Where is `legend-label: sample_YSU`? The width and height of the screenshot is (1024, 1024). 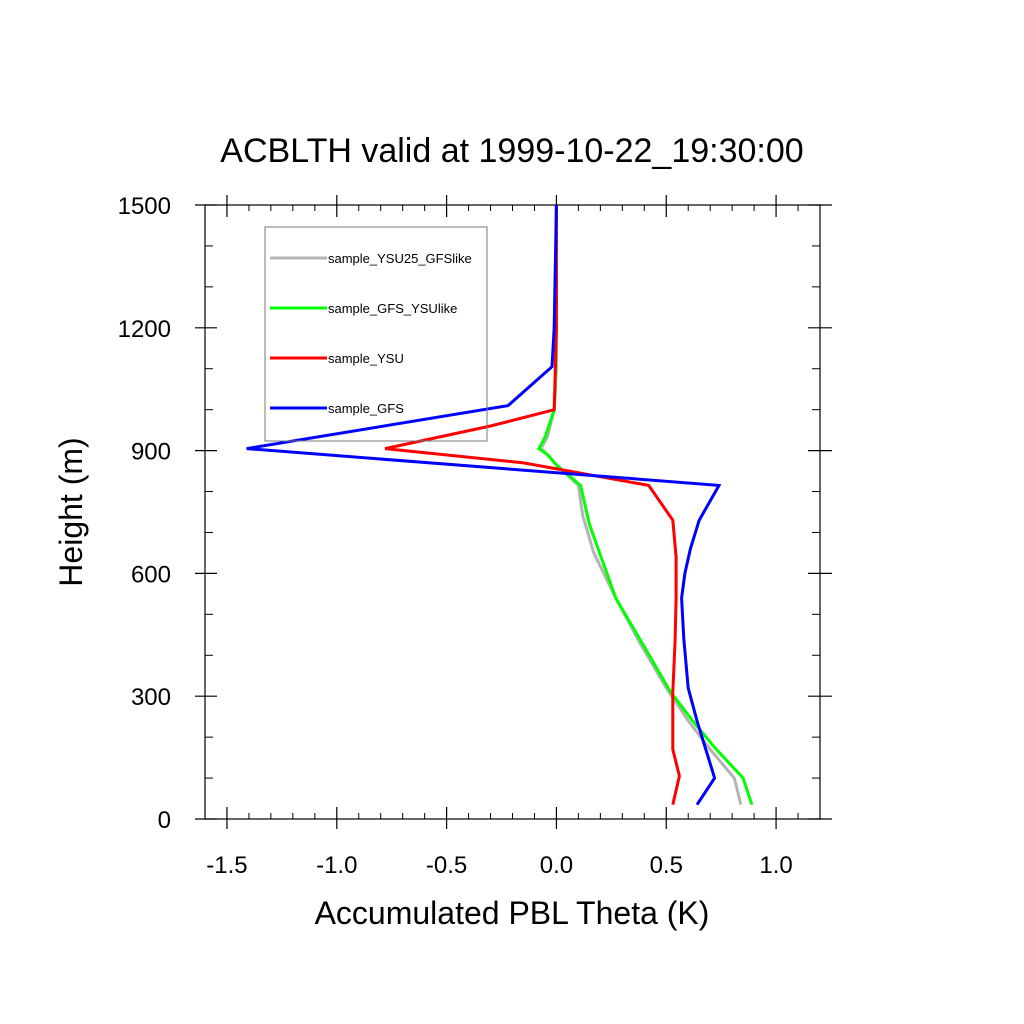 legend-label: sample_YSU is located at coordinates (366, 358).